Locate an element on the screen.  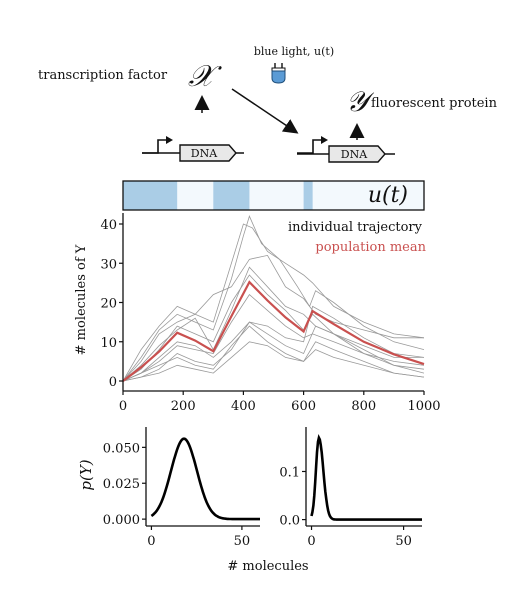
right-dist-ytick-label: 0.1 is located at coordinates (289, 472).